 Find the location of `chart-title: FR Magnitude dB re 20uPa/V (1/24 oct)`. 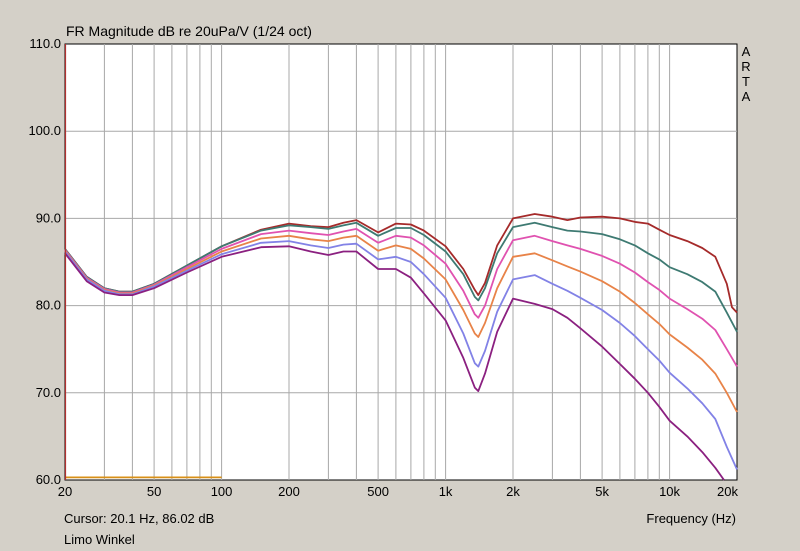

chart-title: FR Magnitude dB re 20uPa/V (1/24 oct) is located at coordinates (189, 31).